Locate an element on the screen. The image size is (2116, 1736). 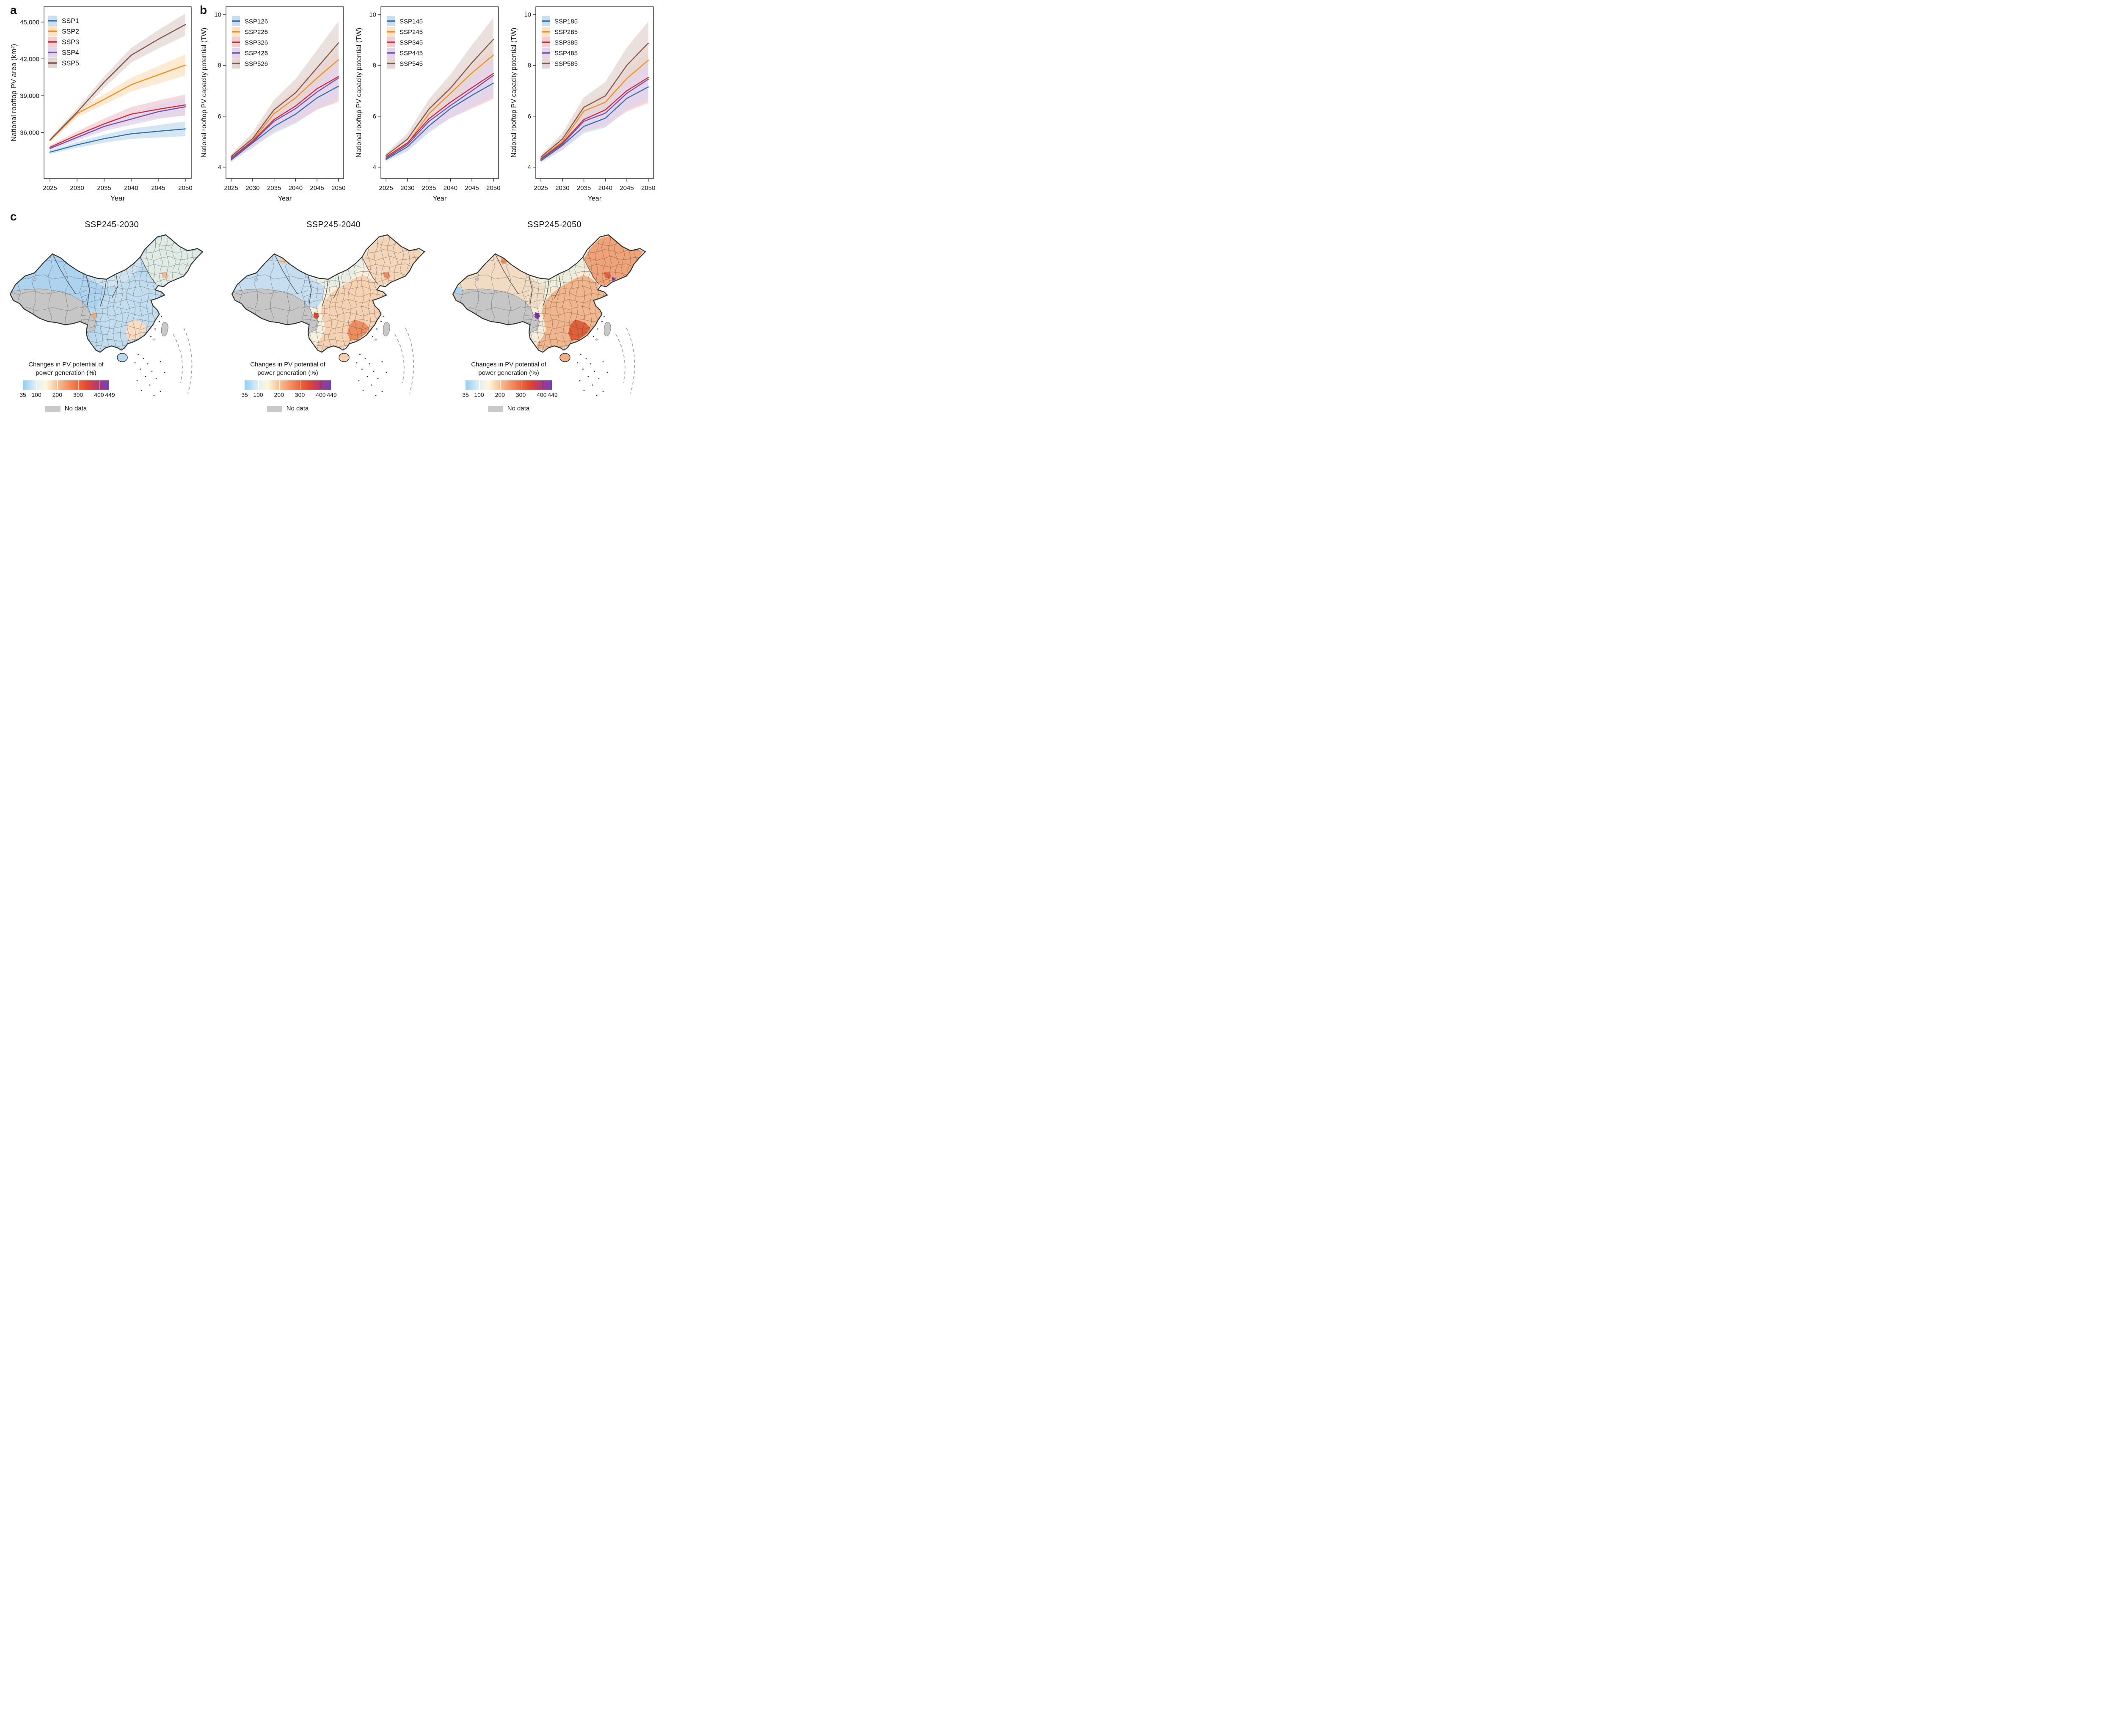
svg-text: SSP245 is located at coordinates (411, 32).